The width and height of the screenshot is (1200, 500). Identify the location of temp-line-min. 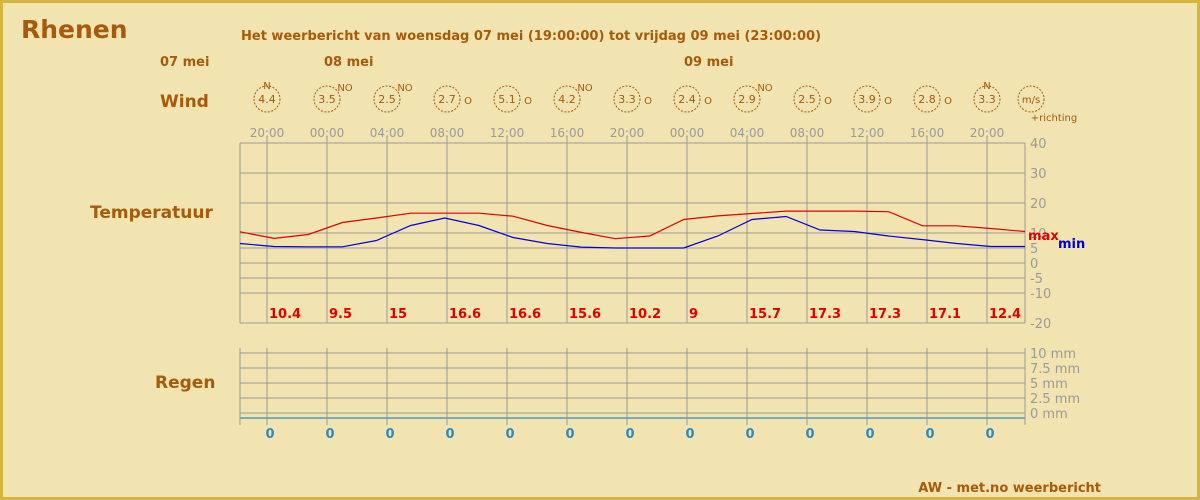
(632, 232).